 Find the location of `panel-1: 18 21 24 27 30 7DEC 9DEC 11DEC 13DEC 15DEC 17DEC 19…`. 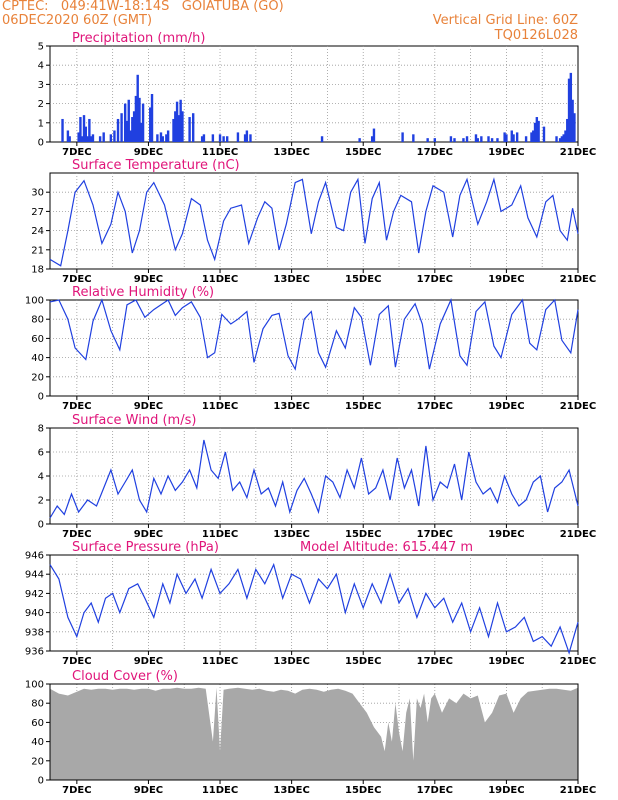

panel-1: 18 21 24 27 30 7DEC 9DEC 11DEC 13DEC 15DEC 17DEC 19… is located at coordinates (313, 221).